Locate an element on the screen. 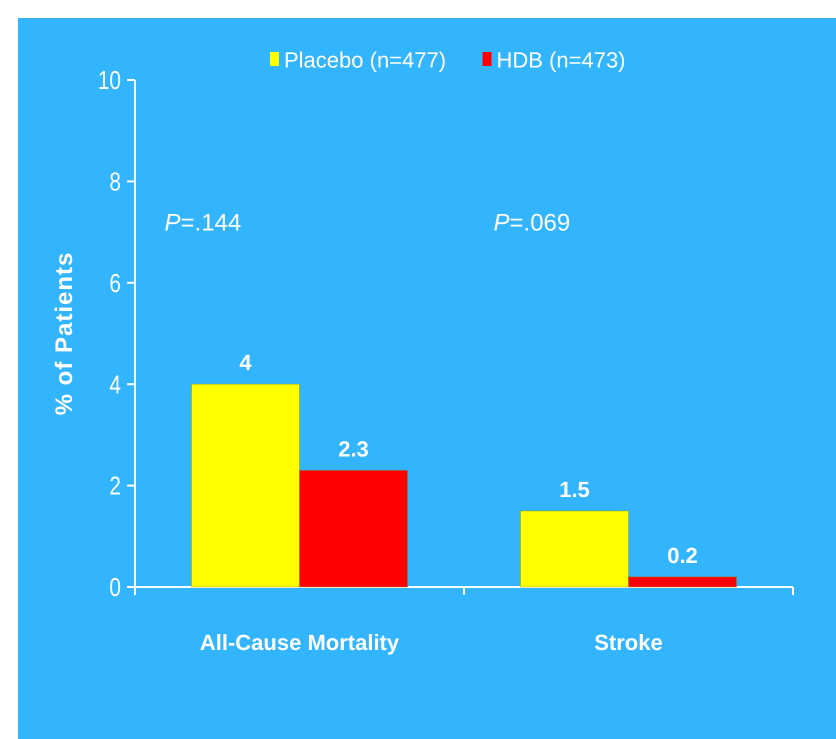  annotation: P=.069 is located at coordinates (532, 222).